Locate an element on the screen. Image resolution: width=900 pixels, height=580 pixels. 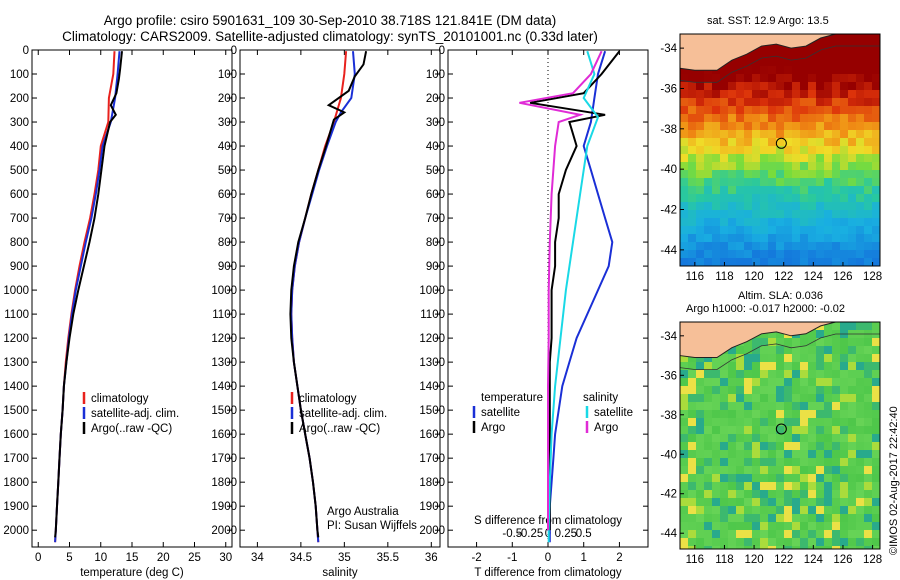
series-line-temperature-argo is located at coordinates (575, 290).